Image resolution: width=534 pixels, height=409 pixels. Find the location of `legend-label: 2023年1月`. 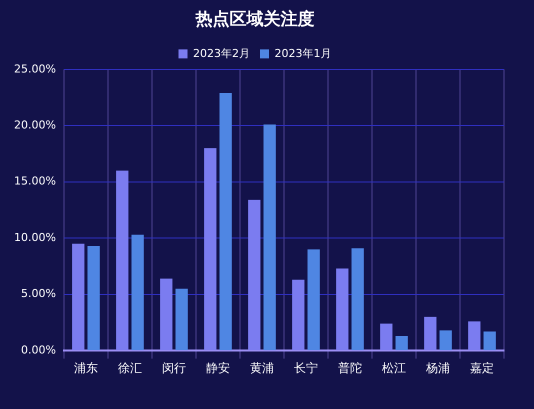

legend-label: 2023年1月 is located at coordinates (303, 53).